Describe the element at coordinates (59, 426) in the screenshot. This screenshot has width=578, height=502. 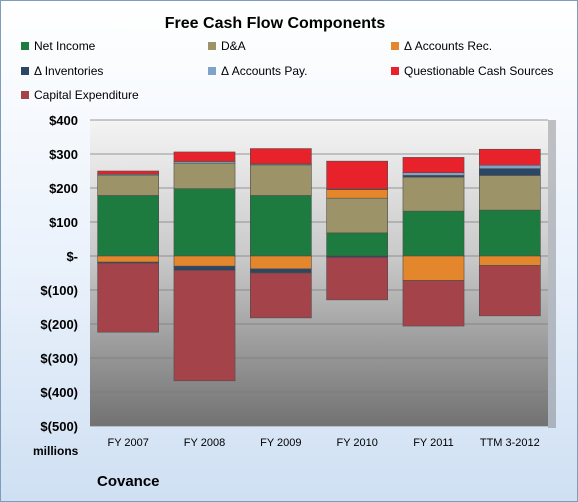
I see `y-tick-label: $(500)` at that location.